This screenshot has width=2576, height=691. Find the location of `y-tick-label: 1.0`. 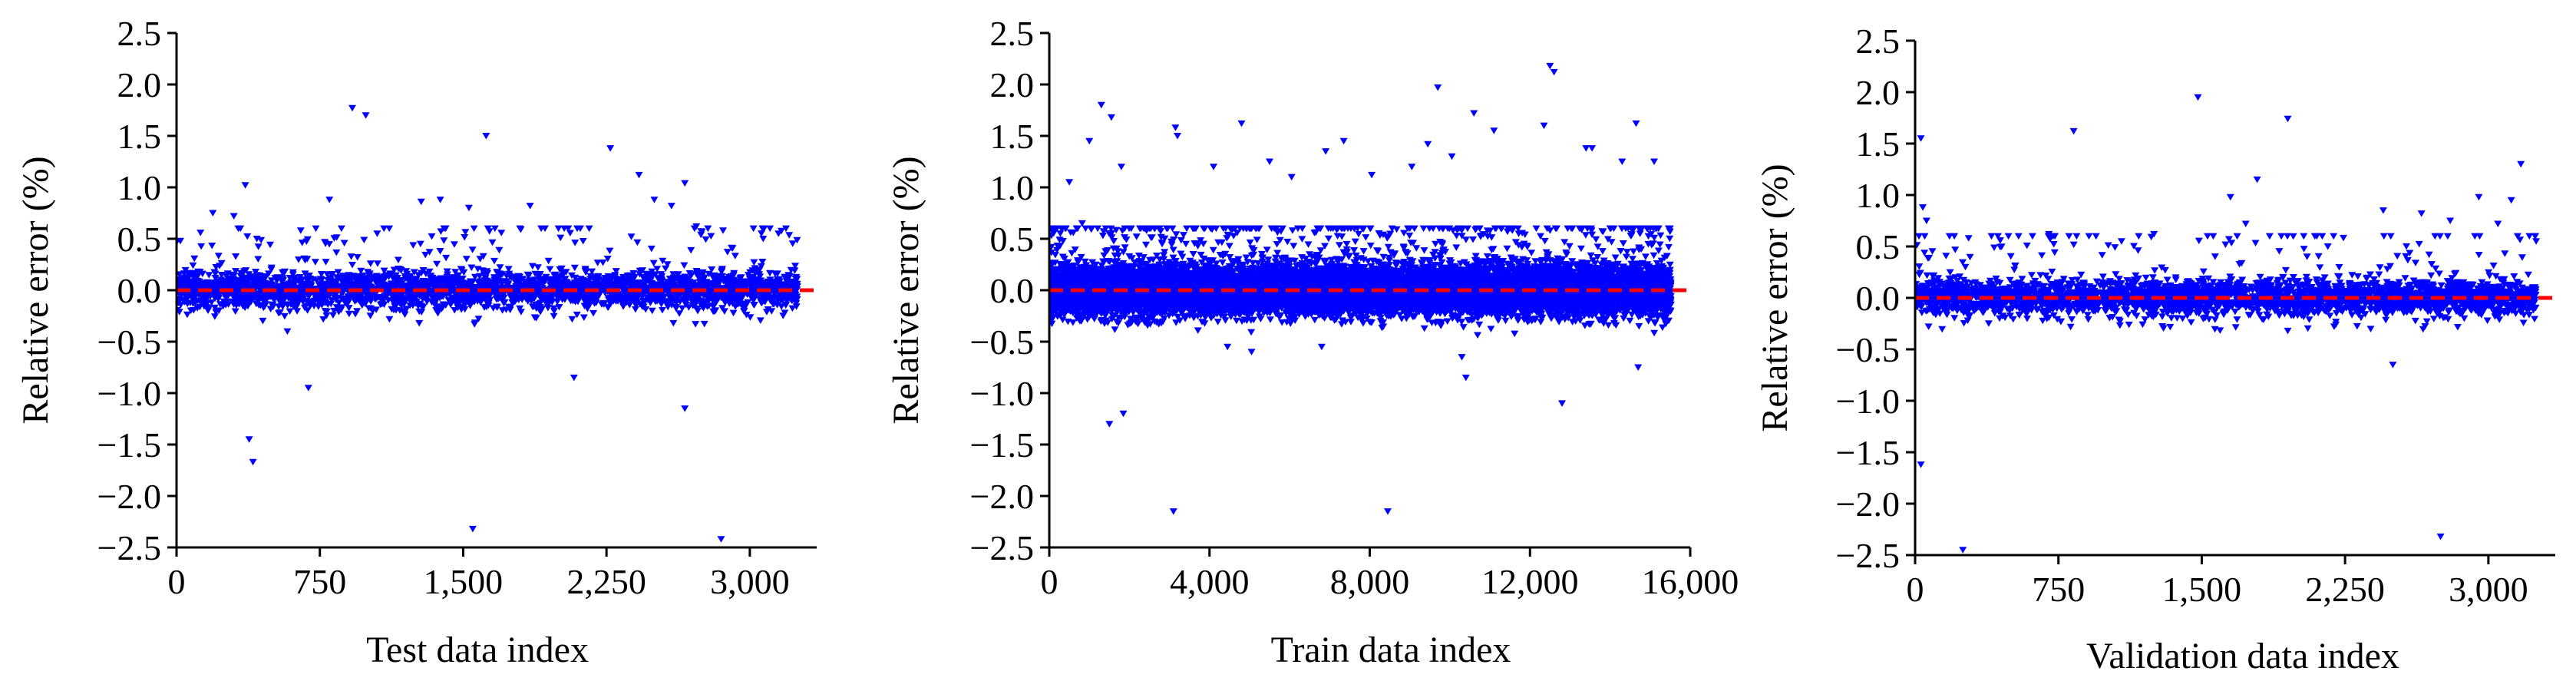

y-tick-label: 1.0 is located at coordinates (139, 187).